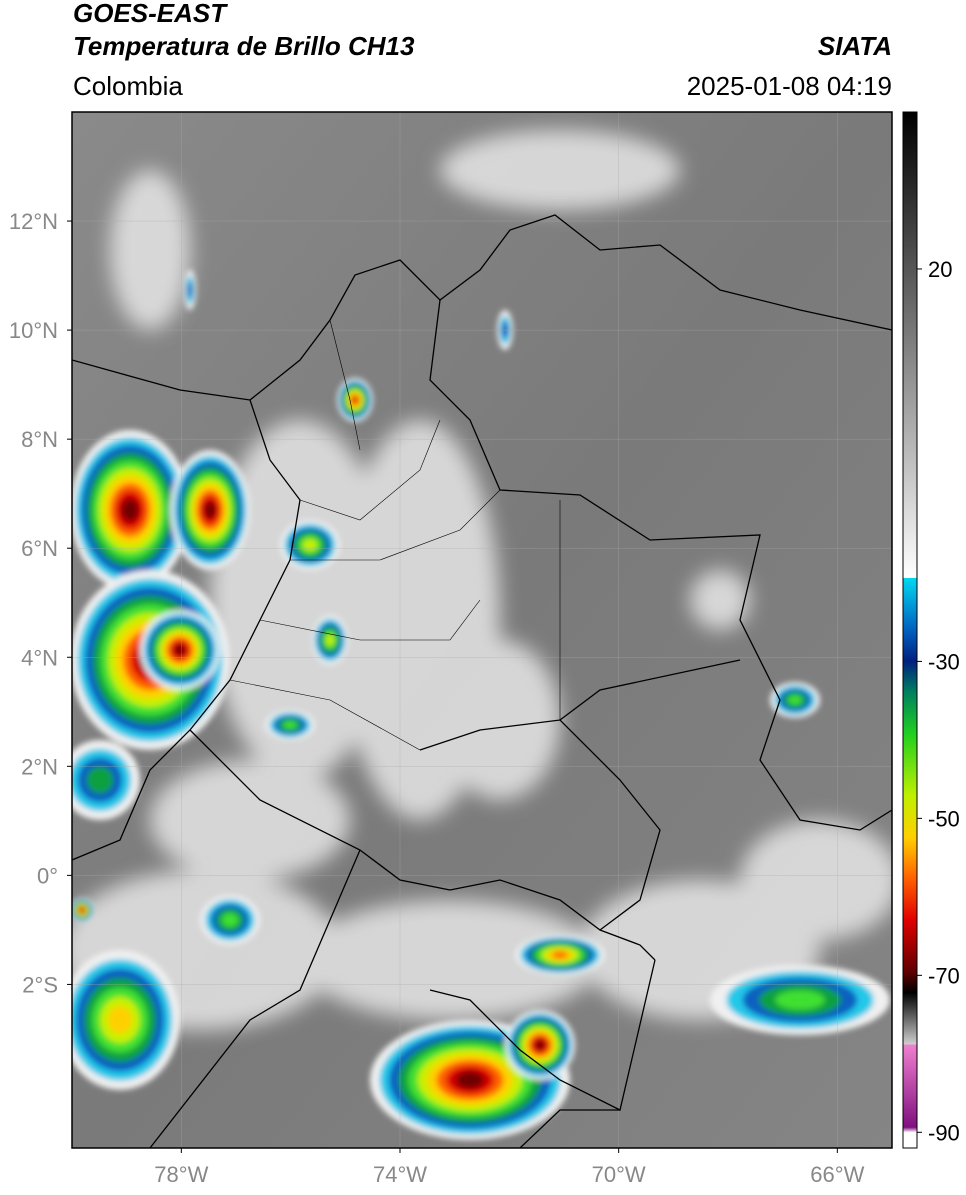  What do you see at coordinates (944, 975) in the screenshot?
I see `colorbar-label: -70` at bounding box center [944, 975].